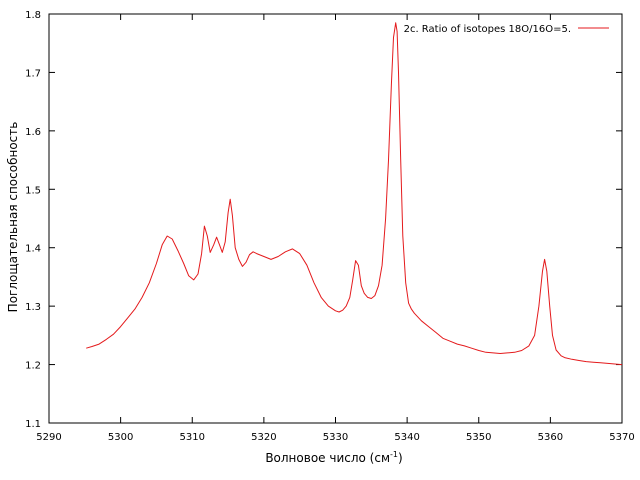  What do you see at coordinates (335, 437) in the screenshot?
I see `x-tick-label: 5330` at bounding box center [335, 437].